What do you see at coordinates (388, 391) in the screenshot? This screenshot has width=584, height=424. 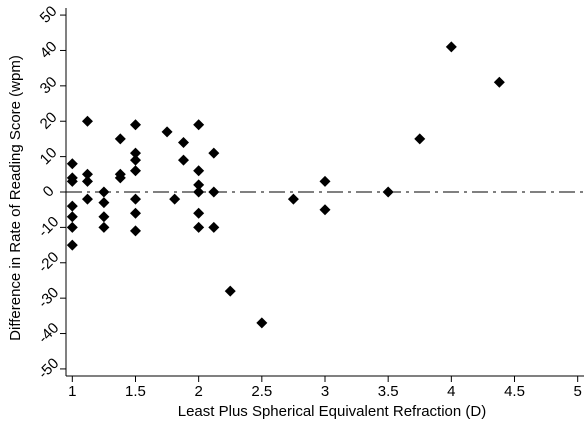 I see `x-tick-label: 3.5` at bounding box center [388, 391].